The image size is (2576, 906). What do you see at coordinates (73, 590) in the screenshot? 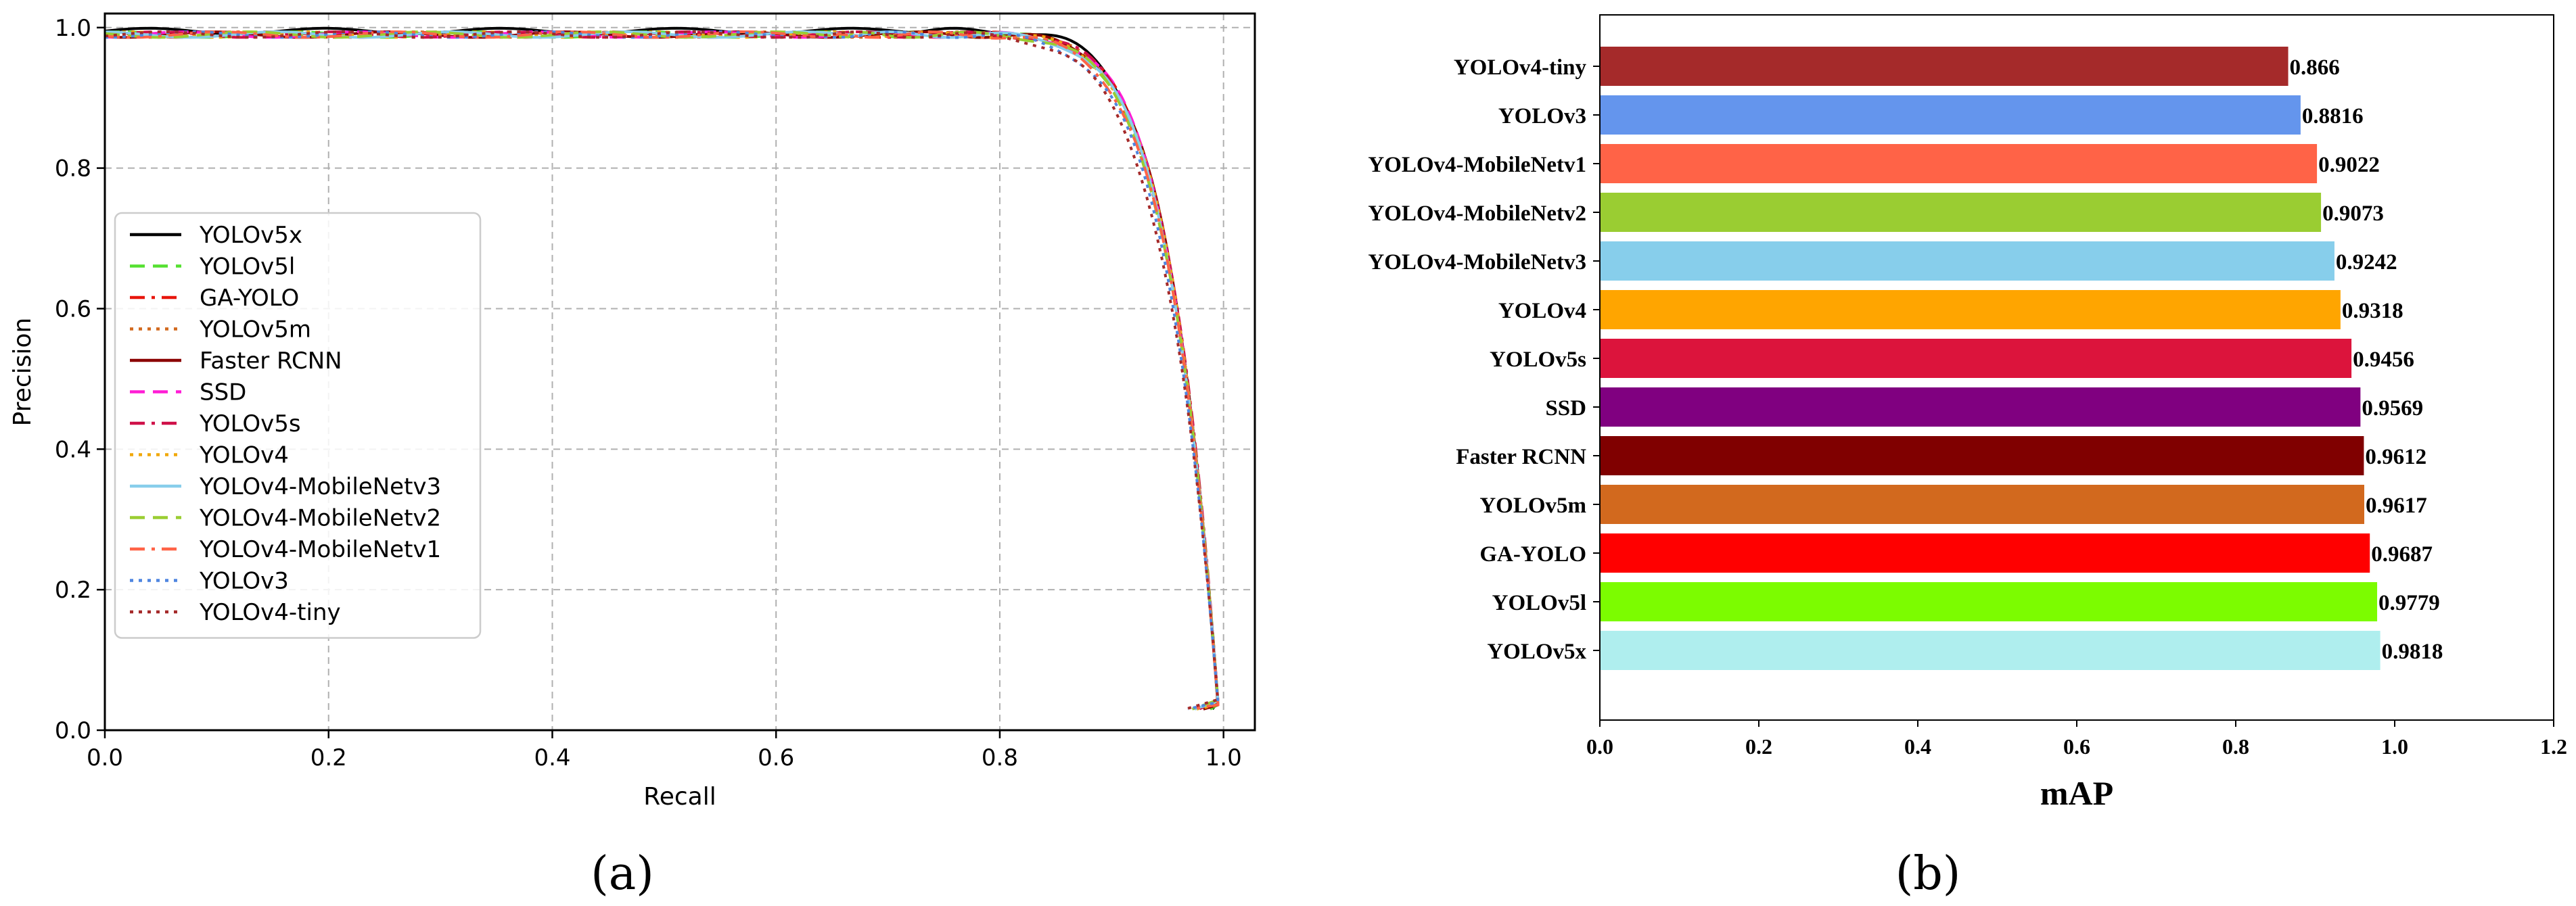
I see `pr-y-tick-label: 0.2` at bounding box center [73, 590].